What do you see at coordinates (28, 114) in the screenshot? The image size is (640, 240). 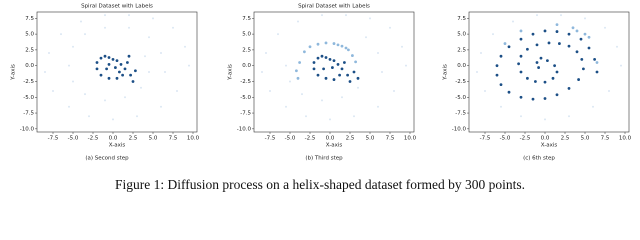 I see `y-tick-label: -7.5` at bounding box center [28, 114].